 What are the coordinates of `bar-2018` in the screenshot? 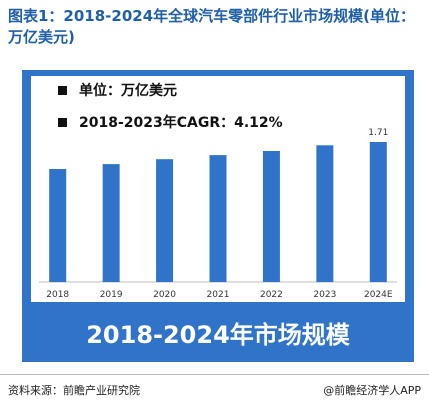 It's located at (58, 225).